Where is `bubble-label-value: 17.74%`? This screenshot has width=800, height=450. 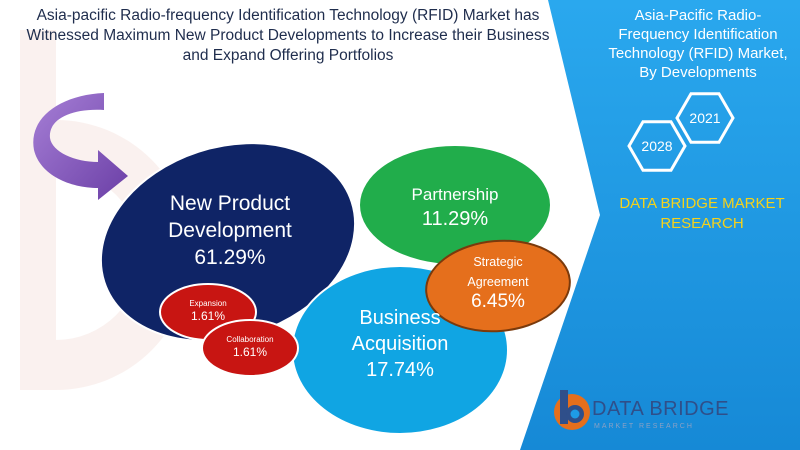 bubble-label-value: 17.74% is located at coordinates (400, 370).